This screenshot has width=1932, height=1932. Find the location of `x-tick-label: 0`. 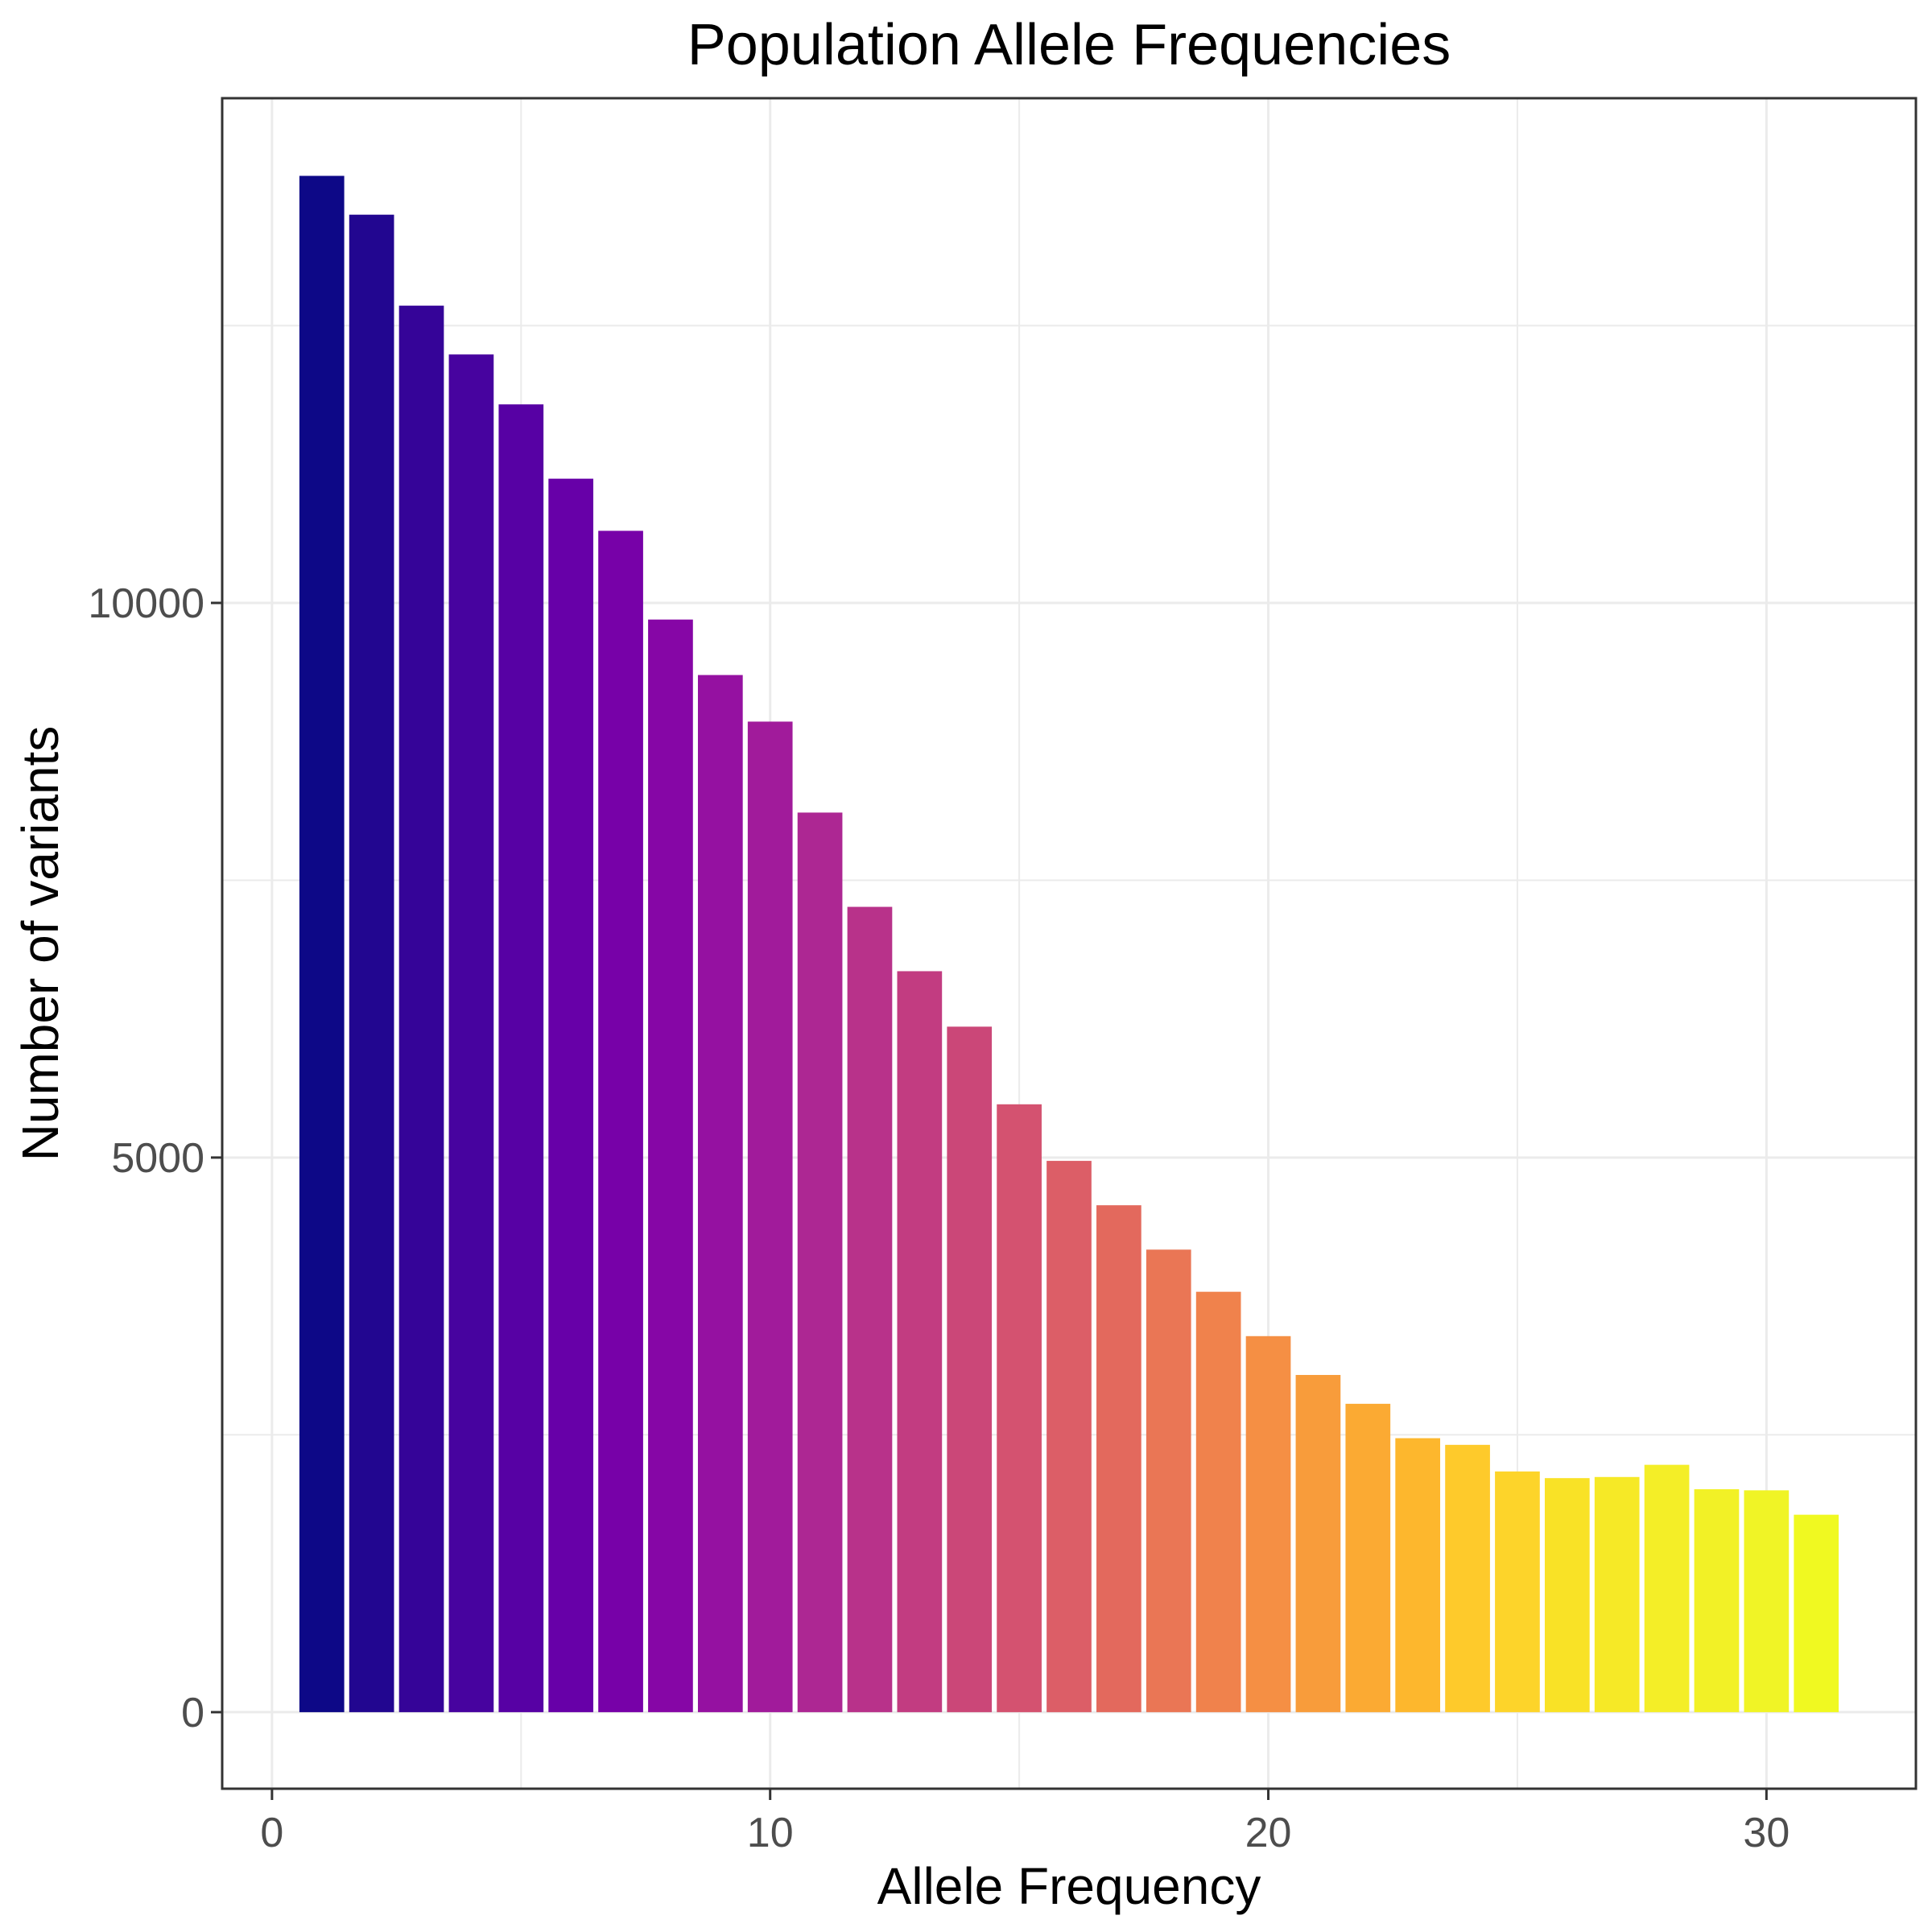

x-tick-label: 0 is located at coordinates (271, 1833).